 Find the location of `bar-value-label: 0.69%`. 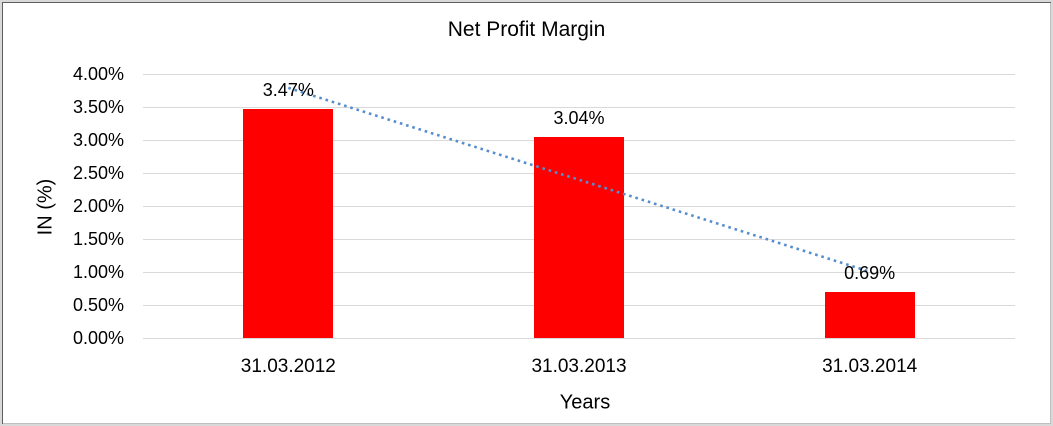

bar-value-label: 0.69% is located at coordinates (870, 273).